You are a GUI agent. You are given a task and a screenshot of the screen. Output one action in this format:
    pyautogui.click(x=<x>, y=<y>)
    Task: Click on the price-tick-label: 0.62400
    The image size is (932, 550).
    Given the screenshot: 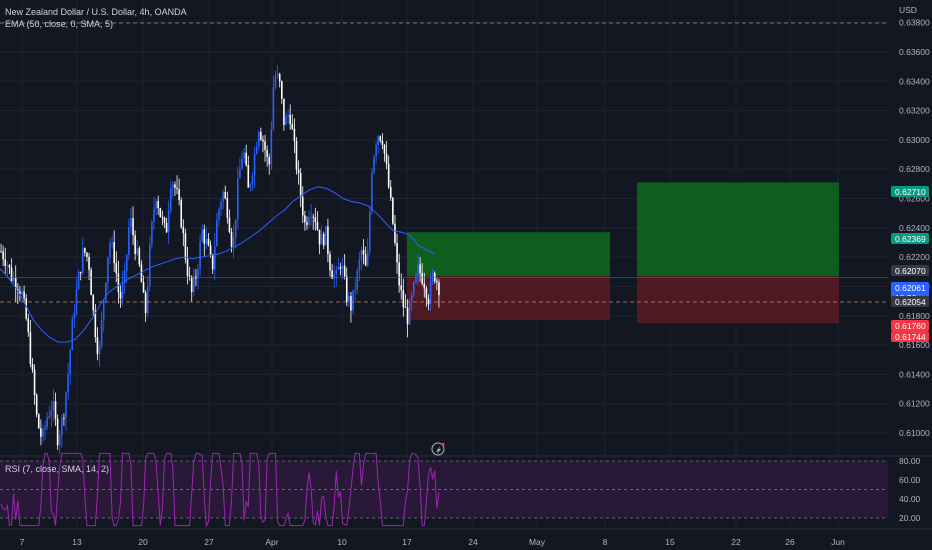 What is the action you would take?
    pyautogui.click(x=914, y=228)
    